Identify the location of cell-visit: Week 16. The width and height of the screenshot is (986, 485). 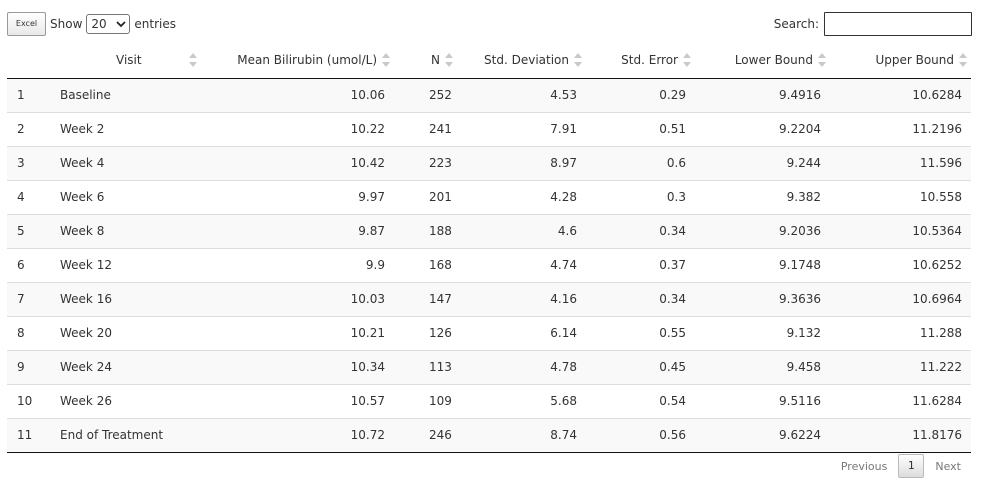
(126, 298).